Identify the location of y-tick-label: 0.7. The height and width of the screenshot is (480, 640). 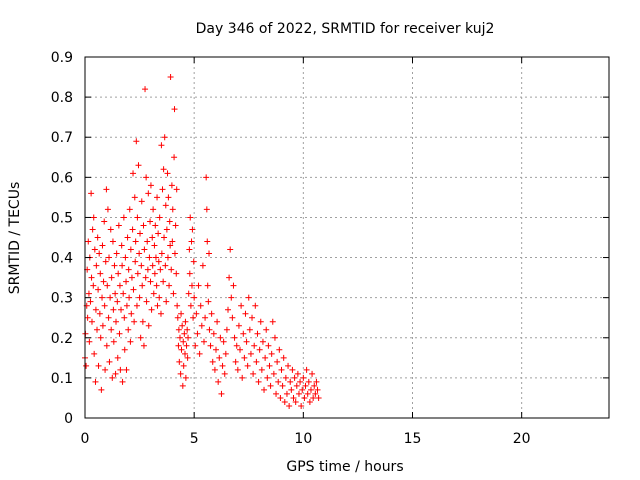
(62, 138).